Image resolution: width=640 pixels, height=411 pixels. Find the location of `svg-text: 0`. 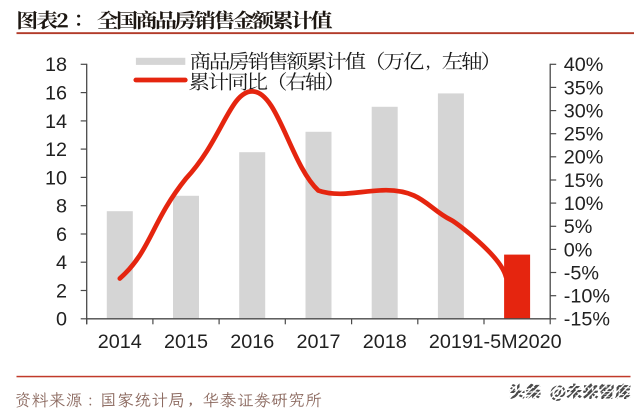

svg-text: 0 is located at coordinates (61, 320).